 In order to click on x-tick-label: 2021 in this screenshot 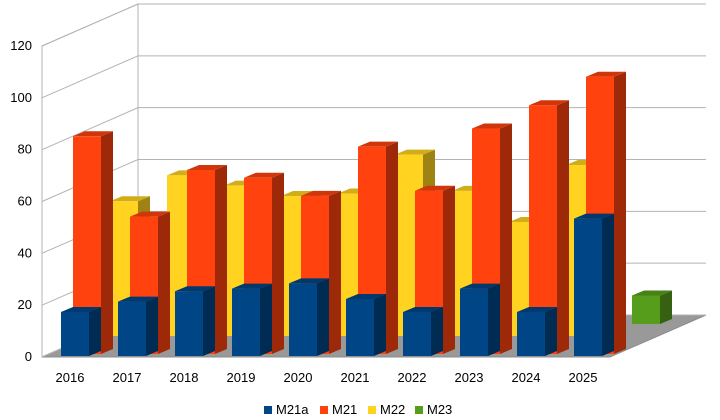, I will do `click(355, 377)`.